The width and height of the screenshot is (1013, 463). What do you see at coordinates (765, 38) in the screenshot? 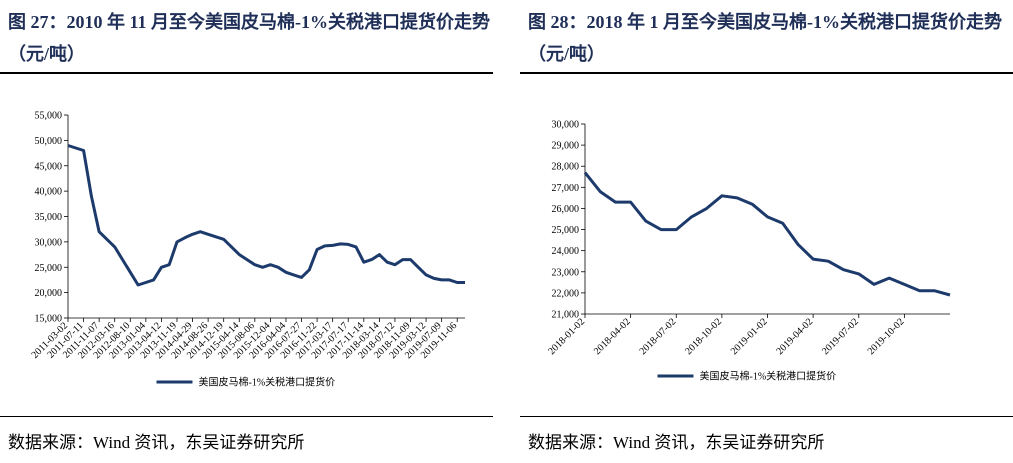
I see `chart-title: 图 28：2018 年 1 月至今美国皮马棉-1%关税港口提货价走势（元/吨）` at bounding box center [765, 38].